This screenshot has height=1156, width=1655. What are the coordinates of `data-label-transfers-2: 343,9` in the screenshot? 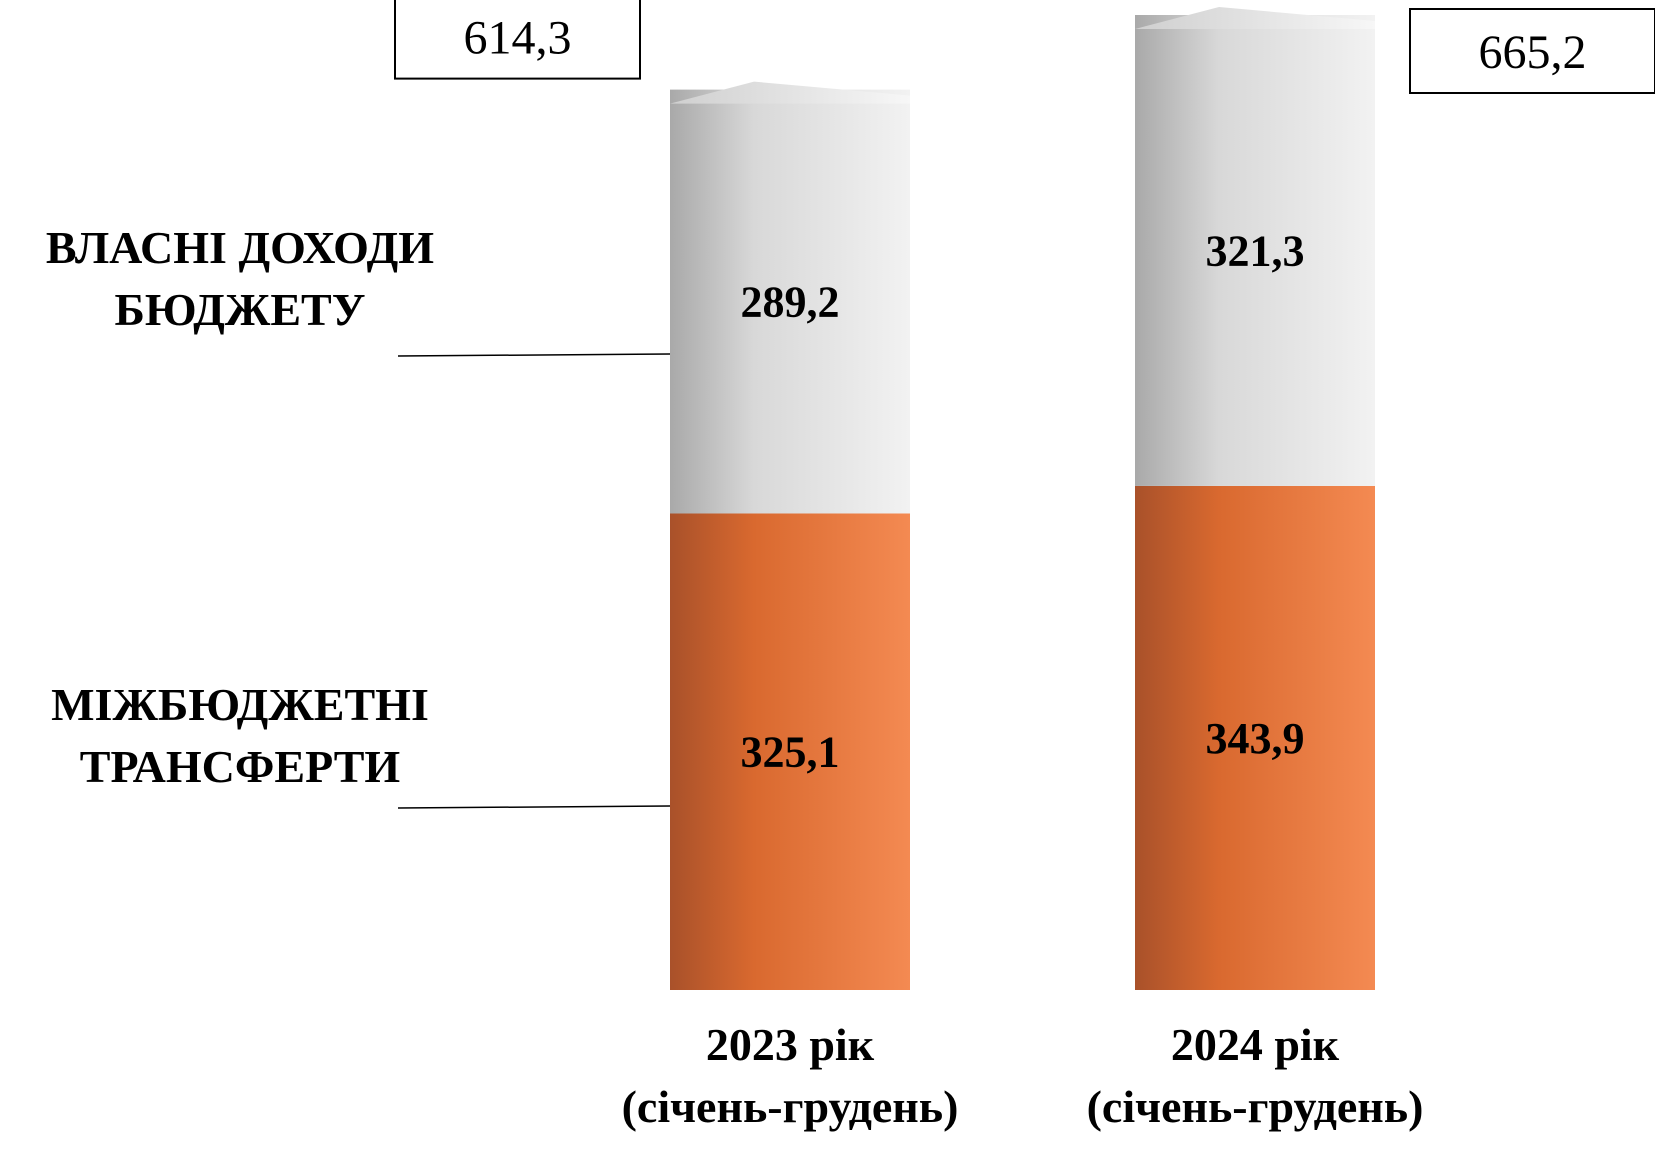 It's located at (1255, 738).